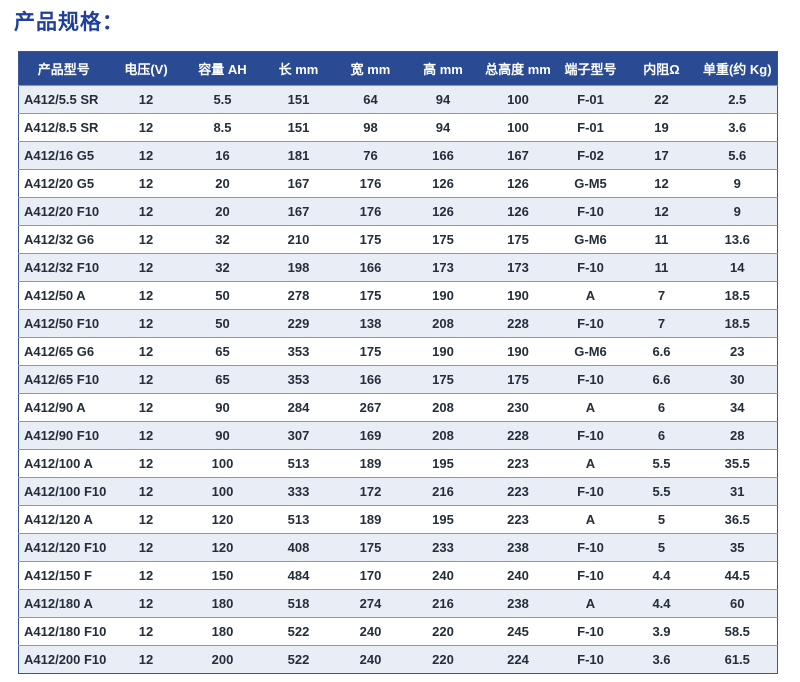  Describe the element at coordinates (222, 99) in the screenshot. I see `table-cell: 5.5` at that location.